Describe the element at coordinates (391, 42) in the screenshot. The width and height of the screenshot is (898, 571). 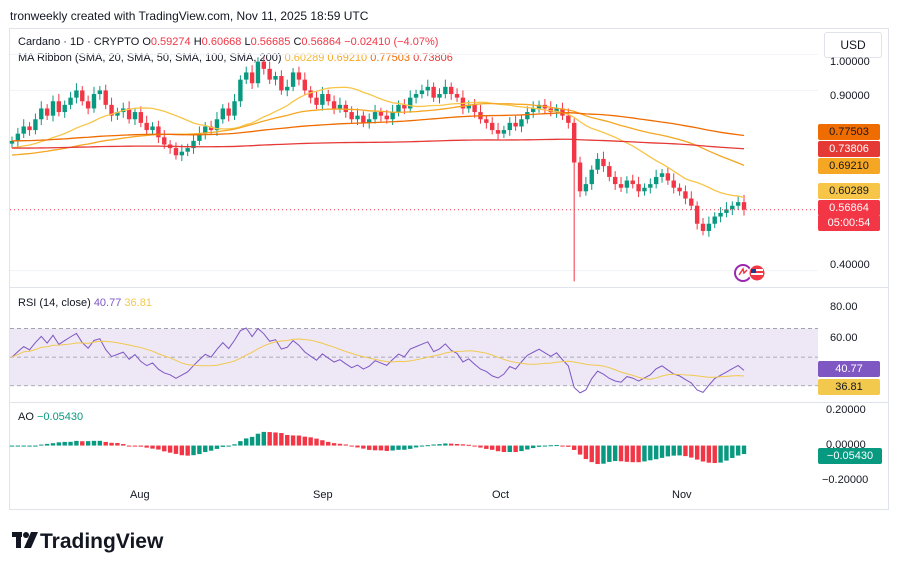
I see `change-value: −0.02410 (−4.07%)` at that location.